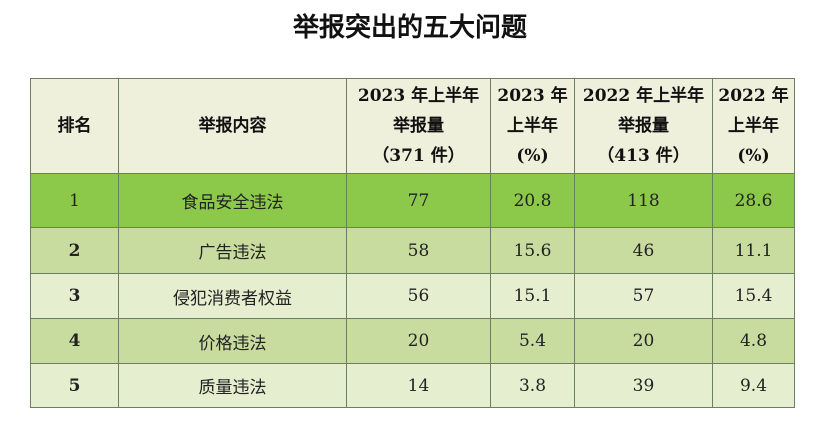  What do you see at coordinates (532, 296) in the screenshot?
I see `cell-pct-2023: 15.1` at bounding box center [532, 296].